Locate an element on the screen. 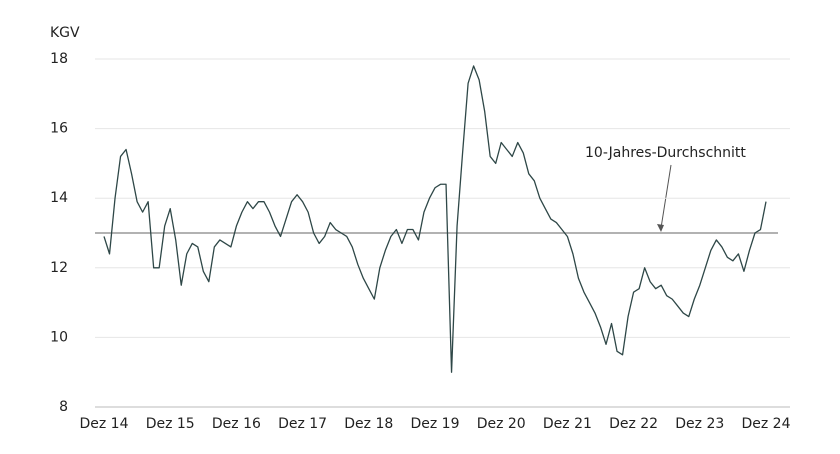 The width and height of the screenshot is (840, 454). y-tick-label: 12 is located at coordinates (59, 268).